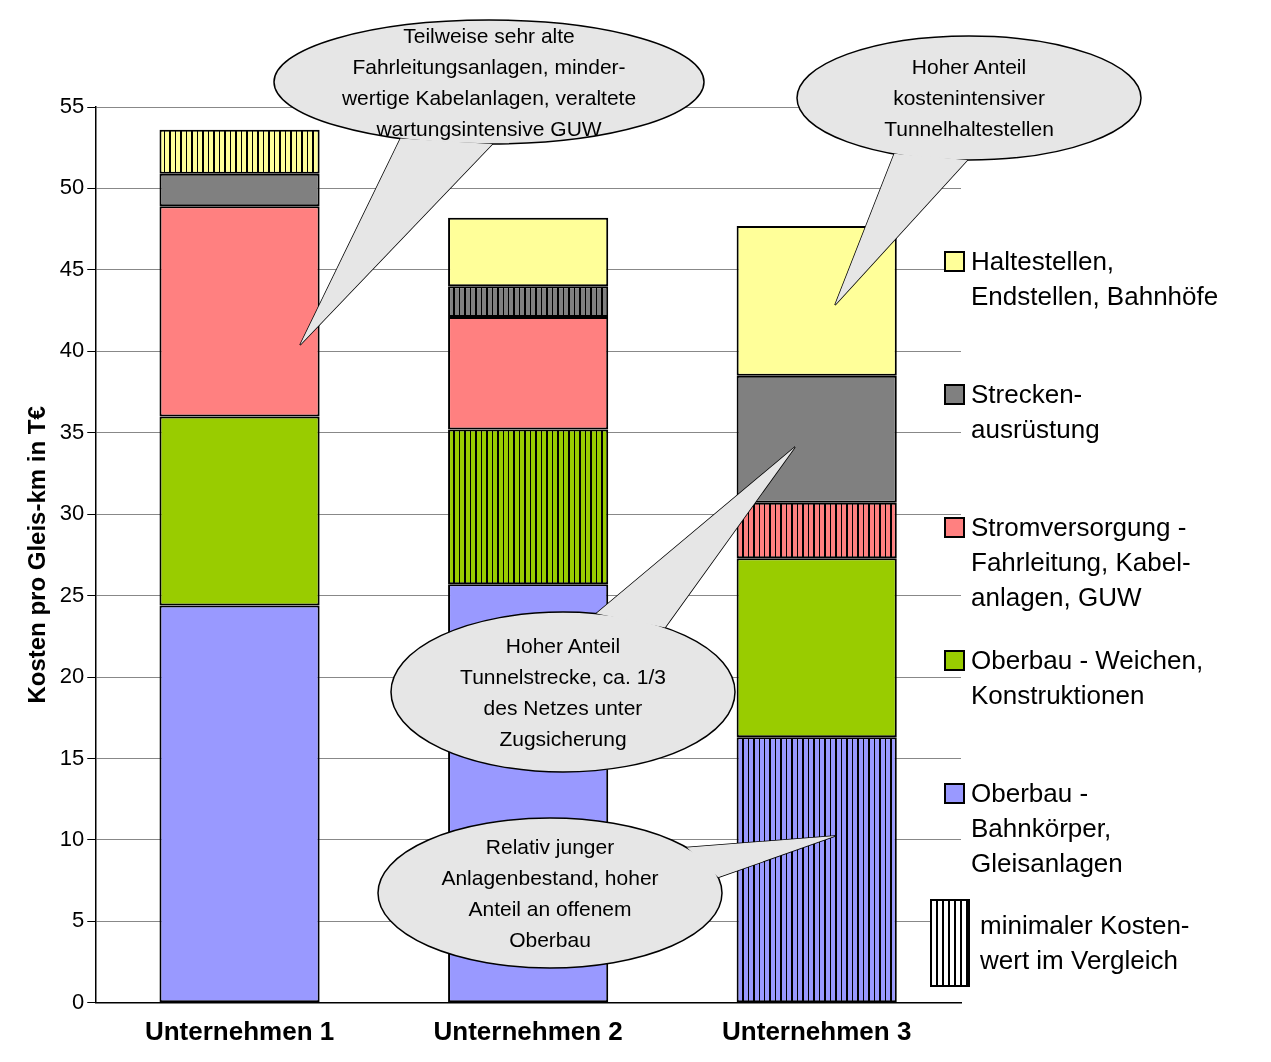 Image resolution: width=1271 pixels, height=1062 pixels. I want to click on y-tick-label: 5, so click(78, 920).